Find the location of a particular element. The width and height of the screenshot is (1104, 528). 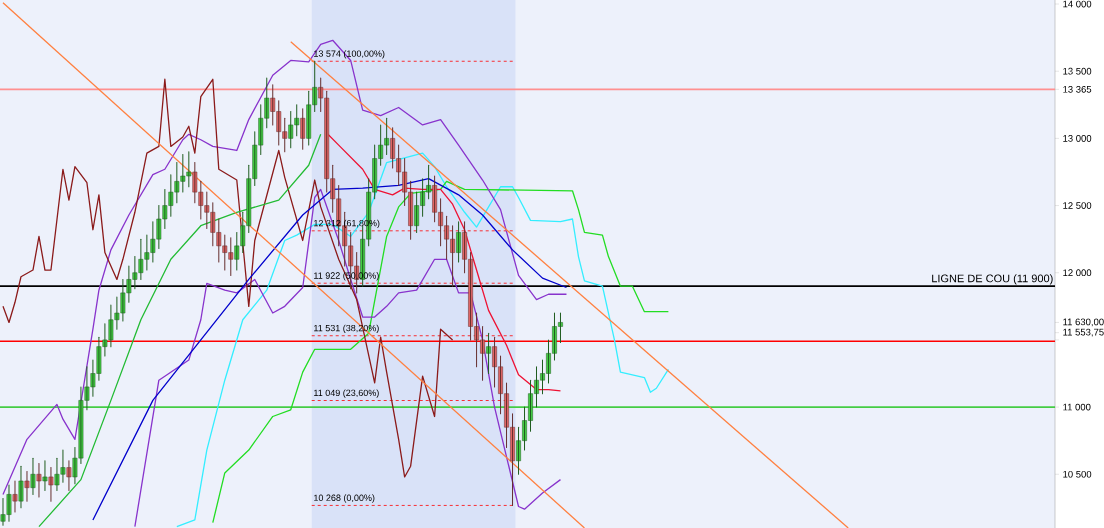

y-tick-label: 12 500 is located at coordinates (1077, 205).